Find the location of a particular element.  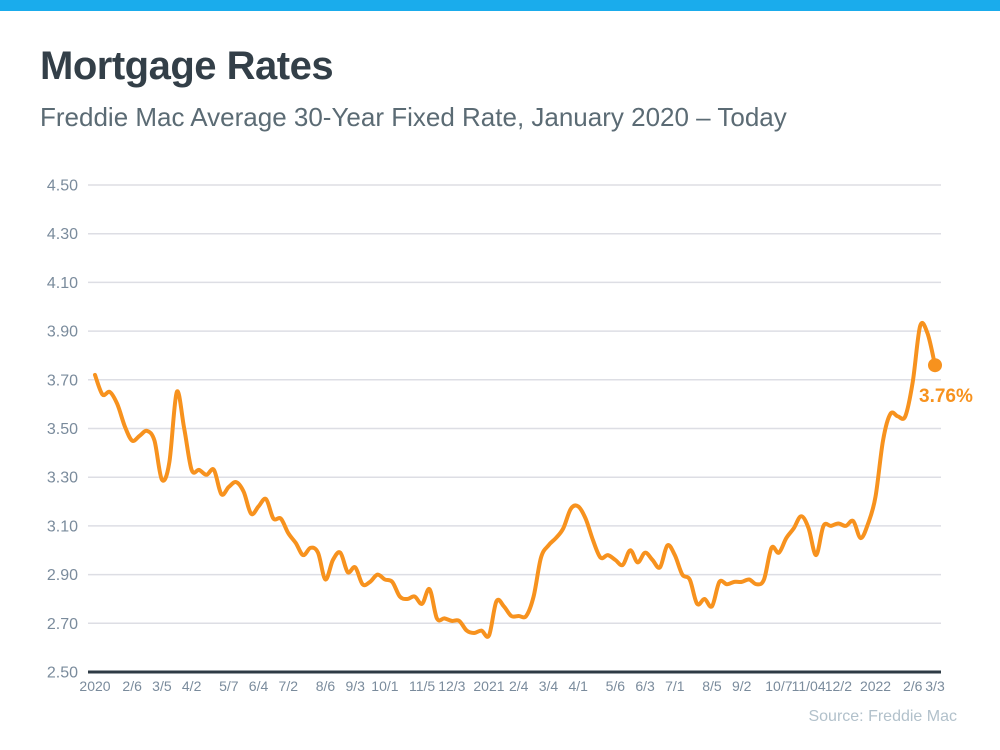

x-tick-label: 6/4 is located at coordinates (259, 686).